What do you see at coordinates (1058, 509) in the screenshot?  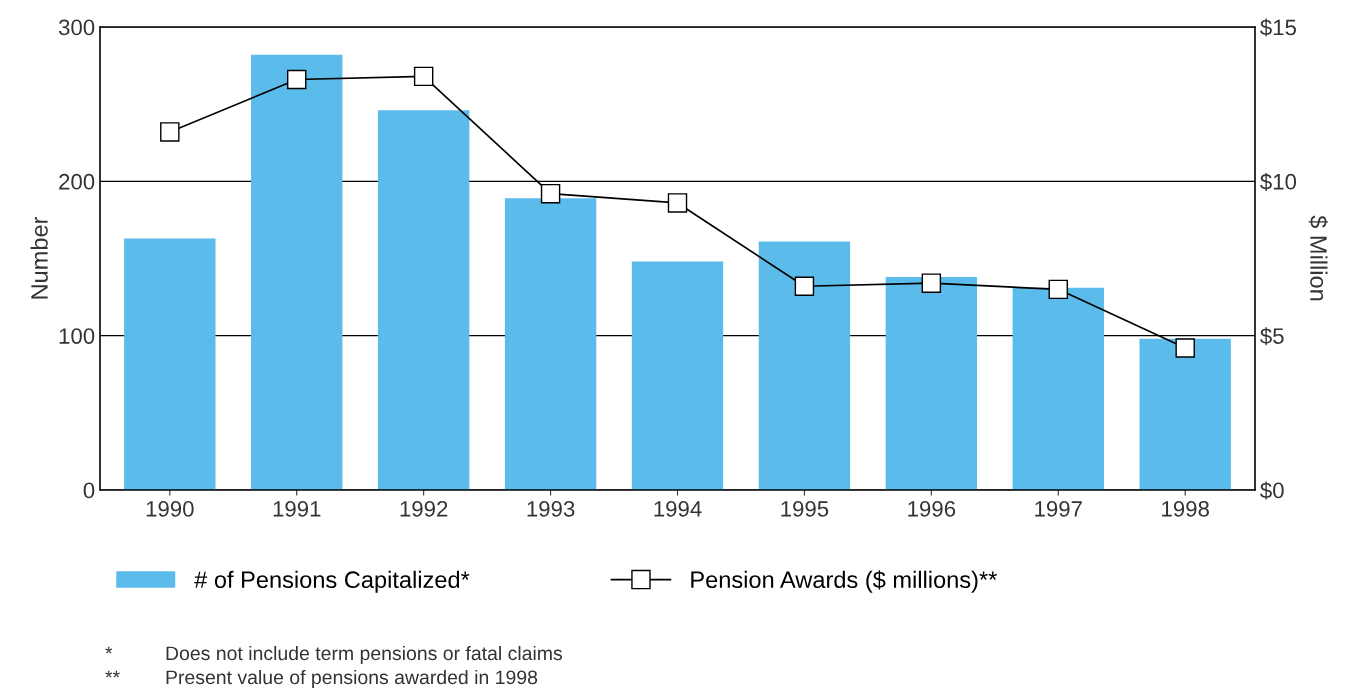 I see `x-tick-label: 1997` at bounding box center [1058, 509].